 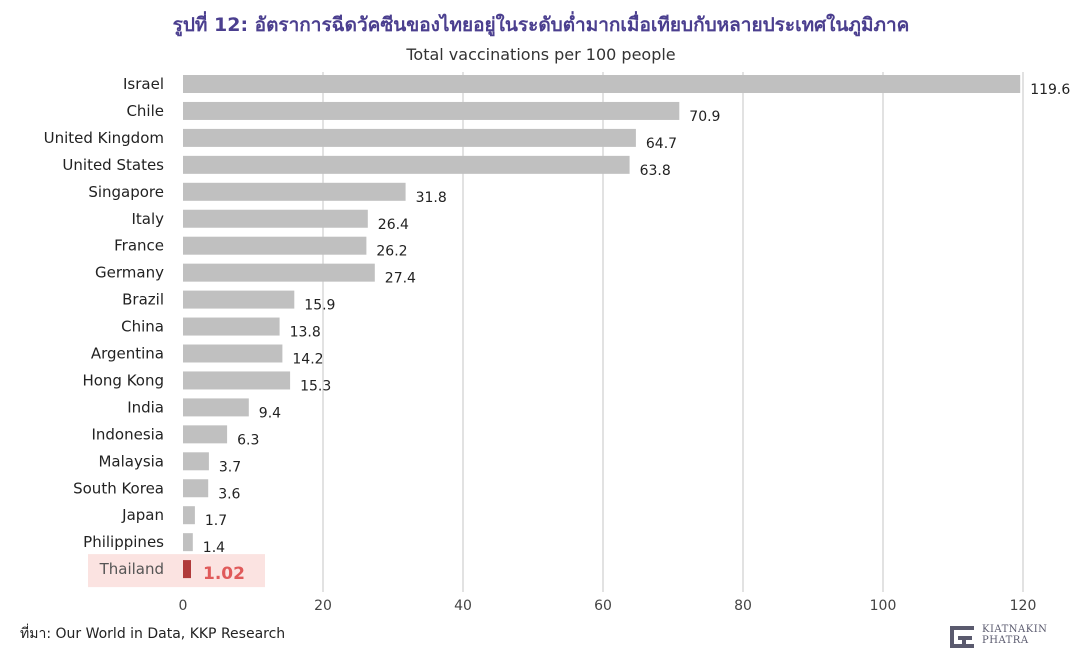 What do you see at coordinates (147, 219) in the screenshot?
I see `category-label: Italy` at bounding box center [147, 219].